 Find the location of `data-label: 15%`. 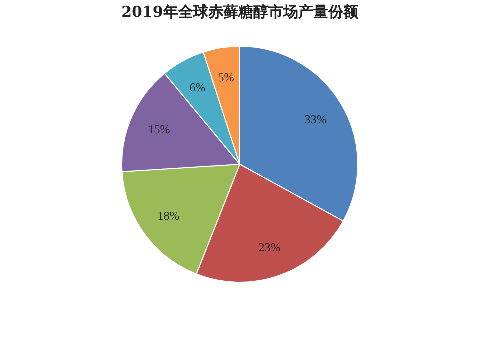

data-label: 15% is located at coordinates (159, 129).